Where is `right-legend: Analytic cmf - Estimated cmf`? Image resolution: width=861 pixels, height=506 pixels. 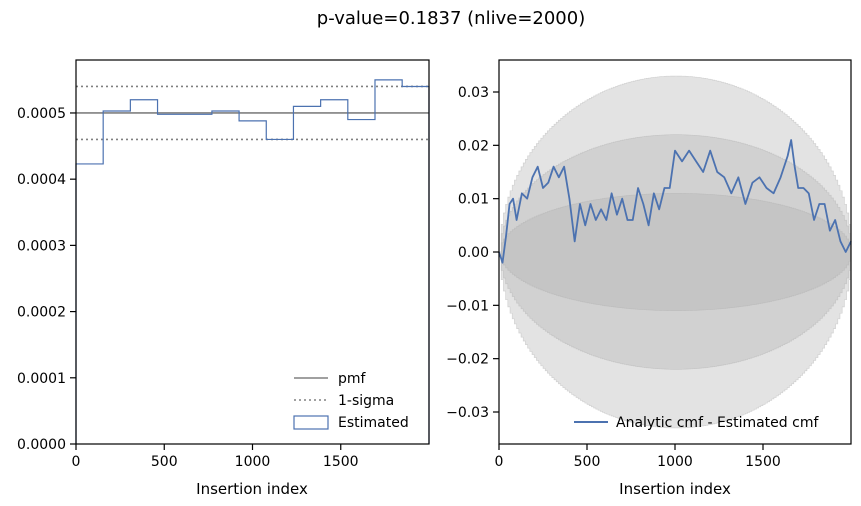 right-legend: Analytic cmf - Estimated cmf is located at coordinates (696, 423).